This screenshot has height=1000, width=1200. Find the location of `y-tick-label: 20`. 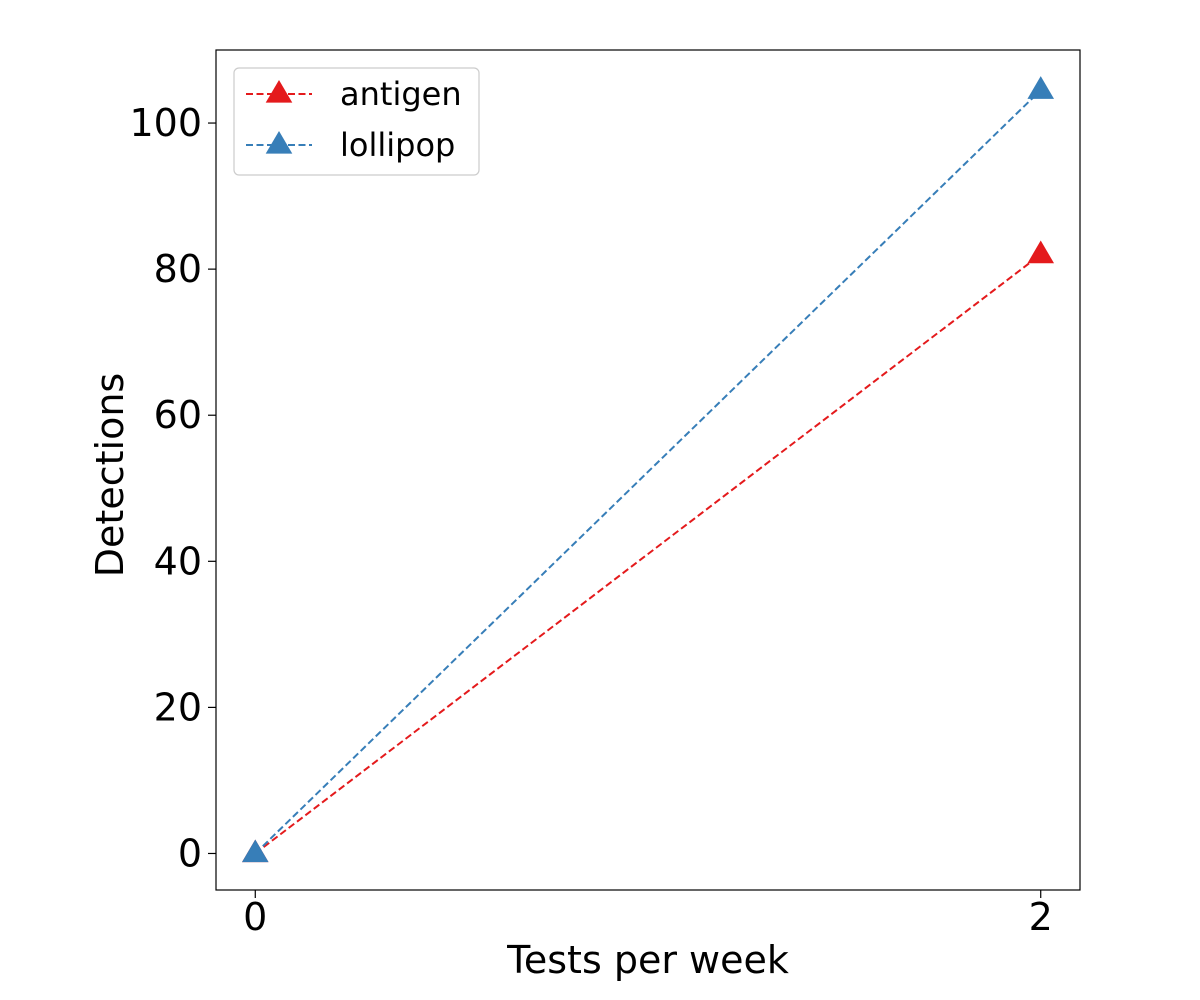

y-tick-label: 20 is located at coordinates (178, 707).